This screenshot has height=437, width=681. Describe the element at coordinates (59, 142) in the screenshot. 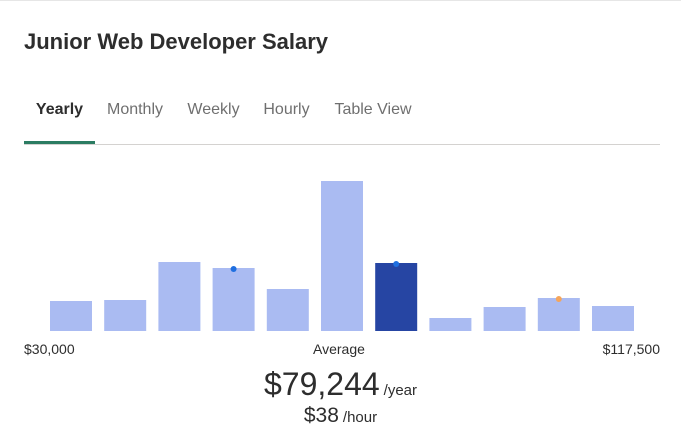

I see `active-tab-underline` at that location.